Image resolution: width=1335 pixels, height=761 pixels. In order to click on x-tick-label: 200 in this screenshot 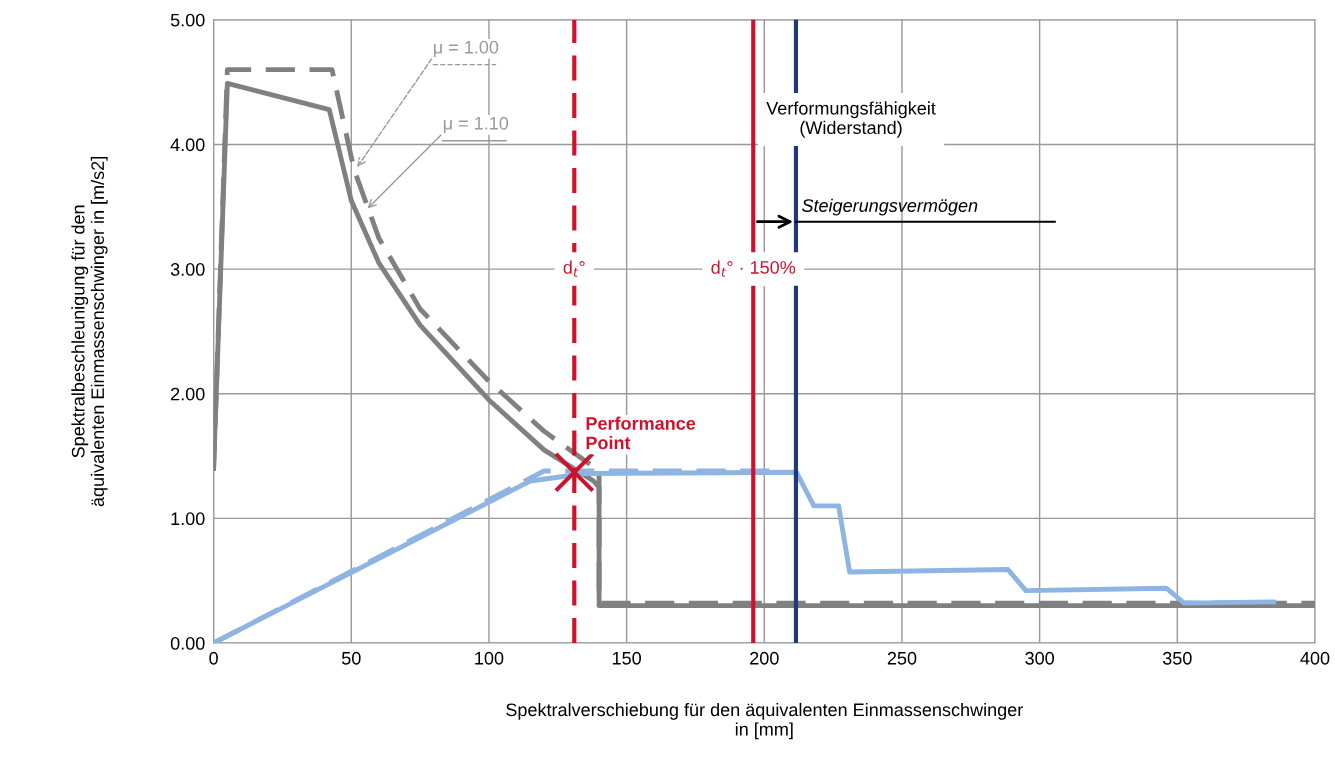, I will do `click(764, 658)`.